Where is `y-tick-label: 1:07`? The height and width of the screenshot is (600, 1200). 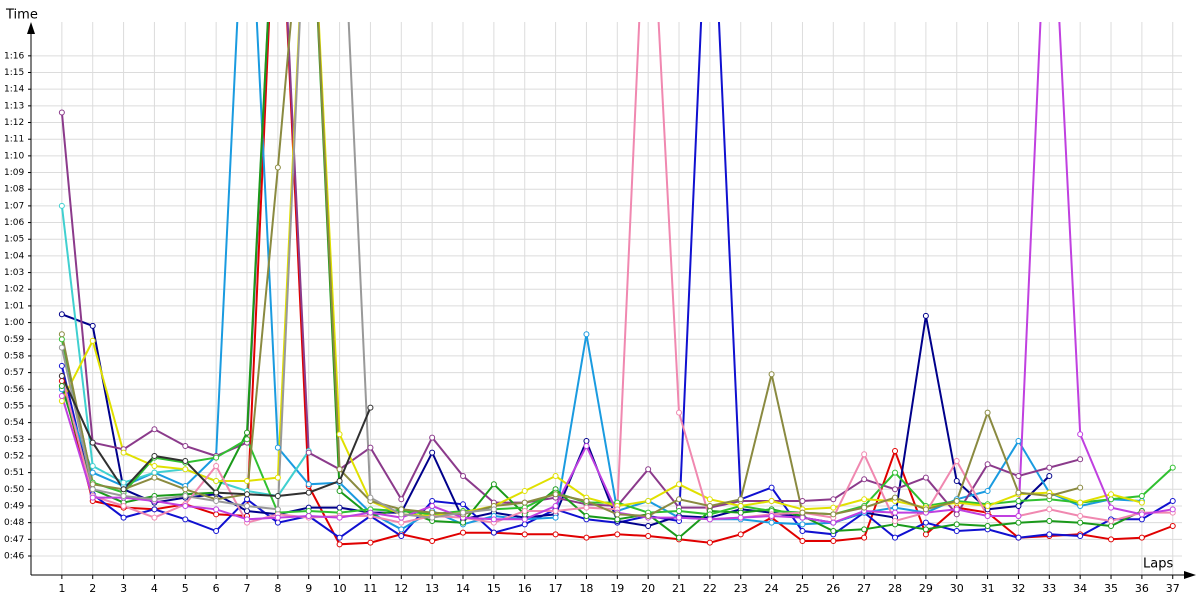 y-tick-label: 1:07 is located at coordinates (14, 206).